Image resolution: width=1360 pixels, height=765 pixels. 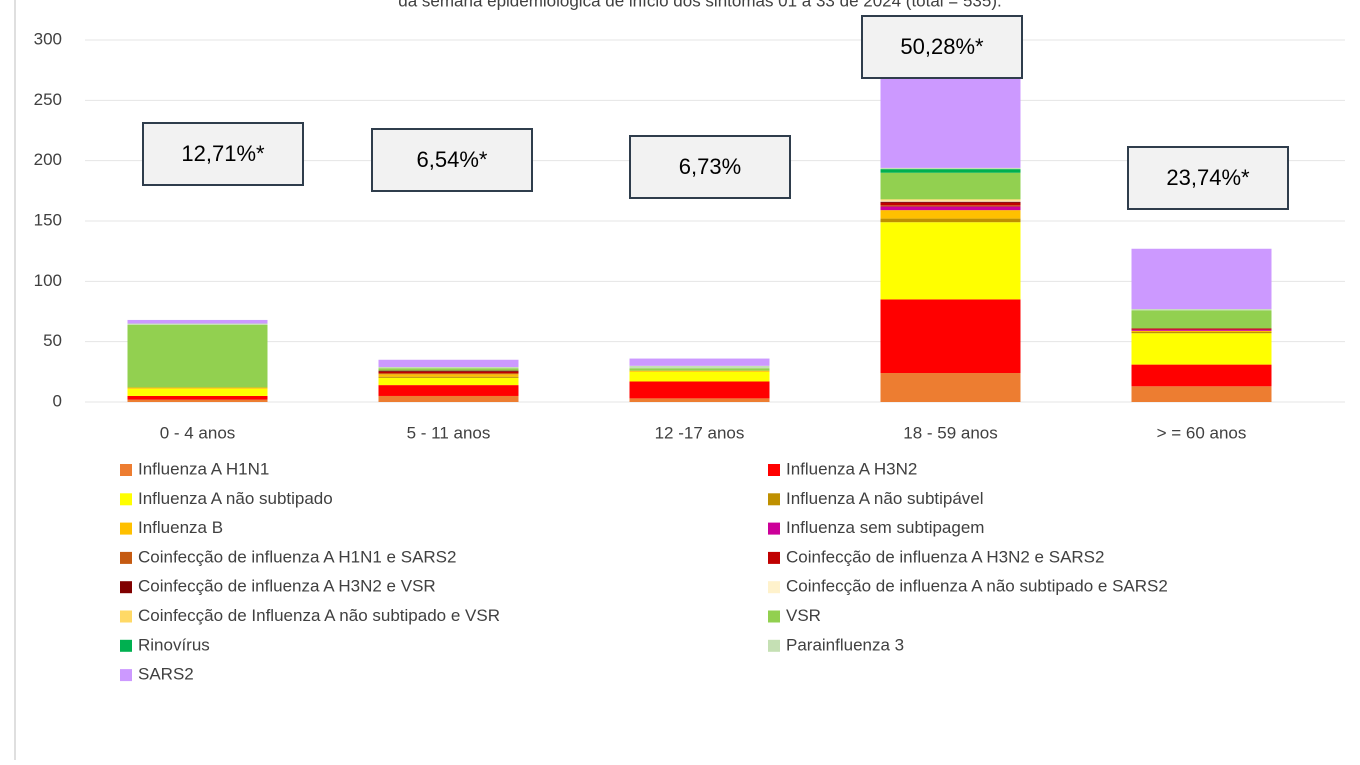 What do you see at coordinates (15, 382) in the screenshot?
I see `chart-frame` at bounding box center [15, 382].